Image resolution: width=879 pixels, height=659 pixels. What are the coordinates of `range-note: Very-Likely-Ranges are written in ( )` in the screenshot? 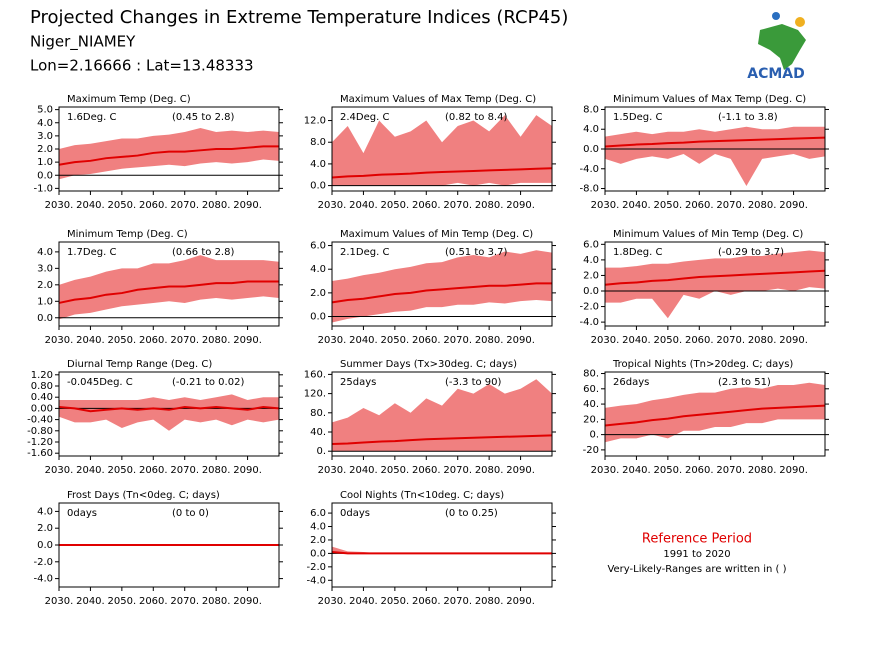 It's located at (696, 569).